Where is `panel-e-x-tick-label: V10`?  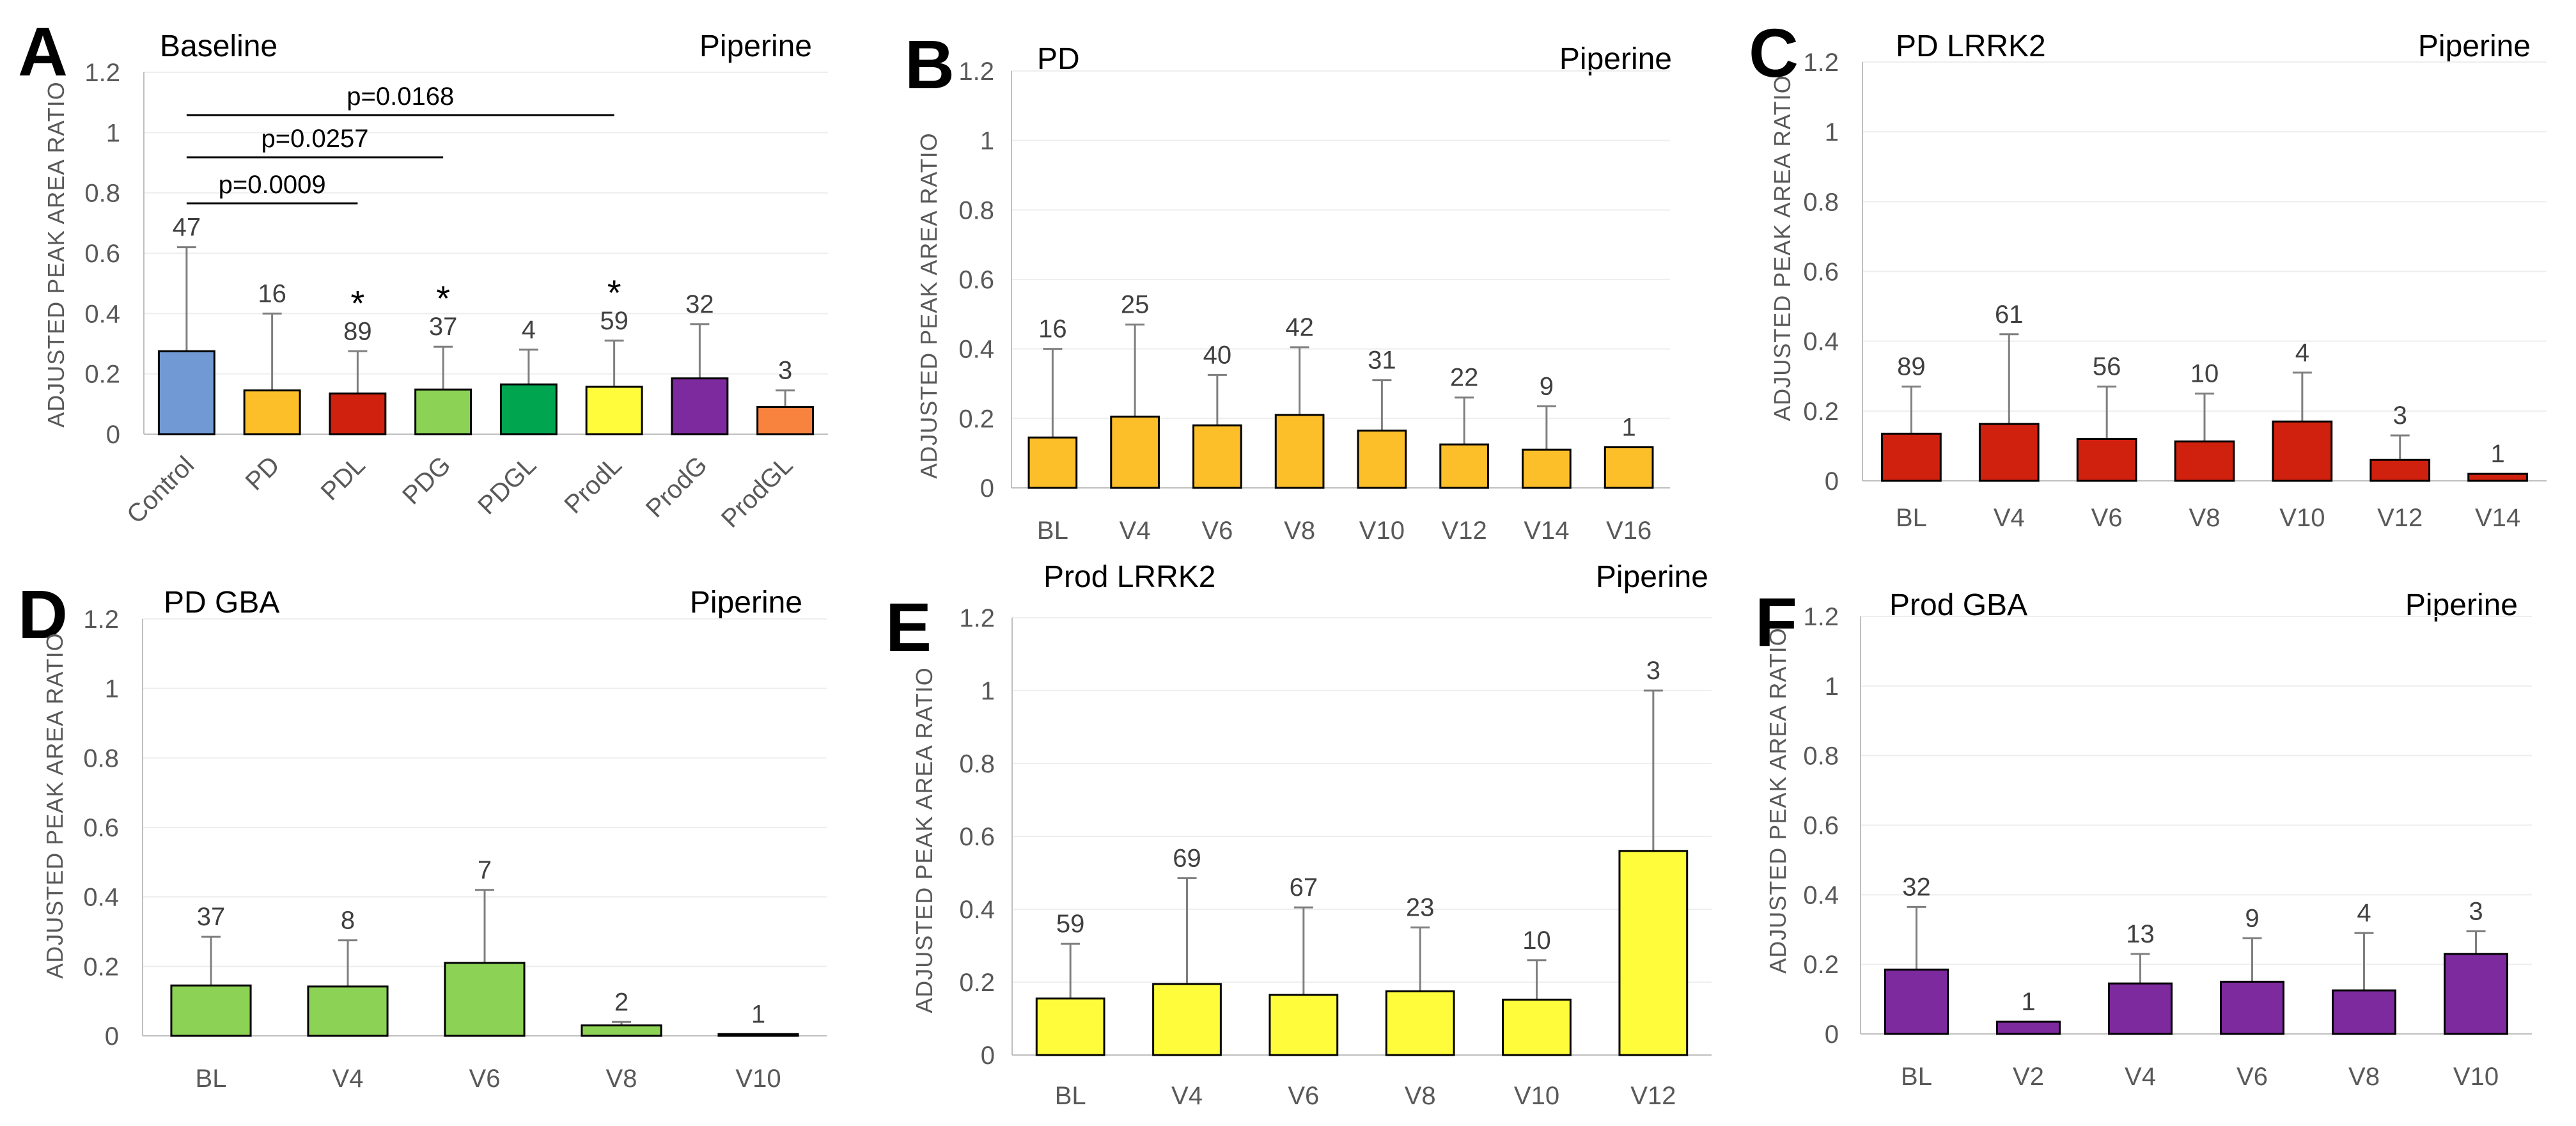
panel-e-x-tick-label: V10 is located at coordinates (1537, 1096).